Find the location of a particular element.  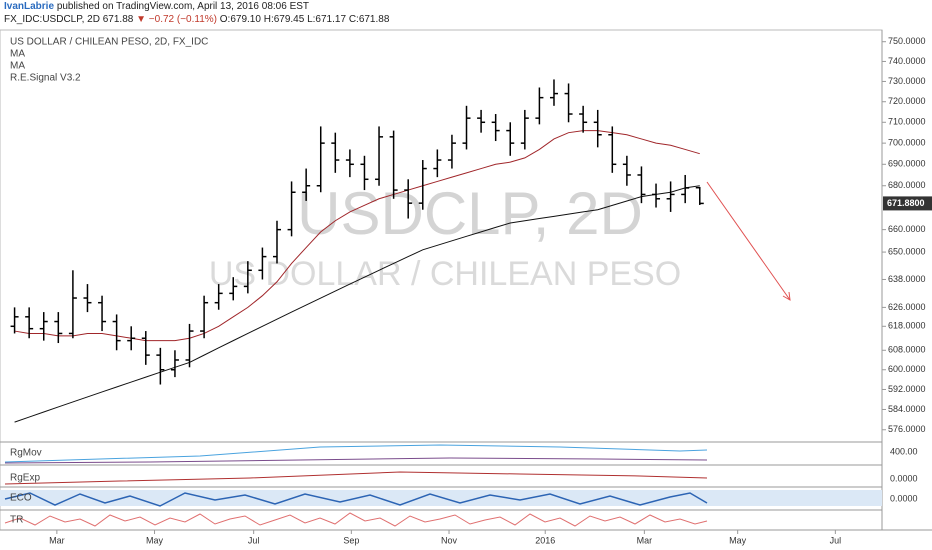

y-tick-label: 750.0000 is located at coordinates (907, 41).